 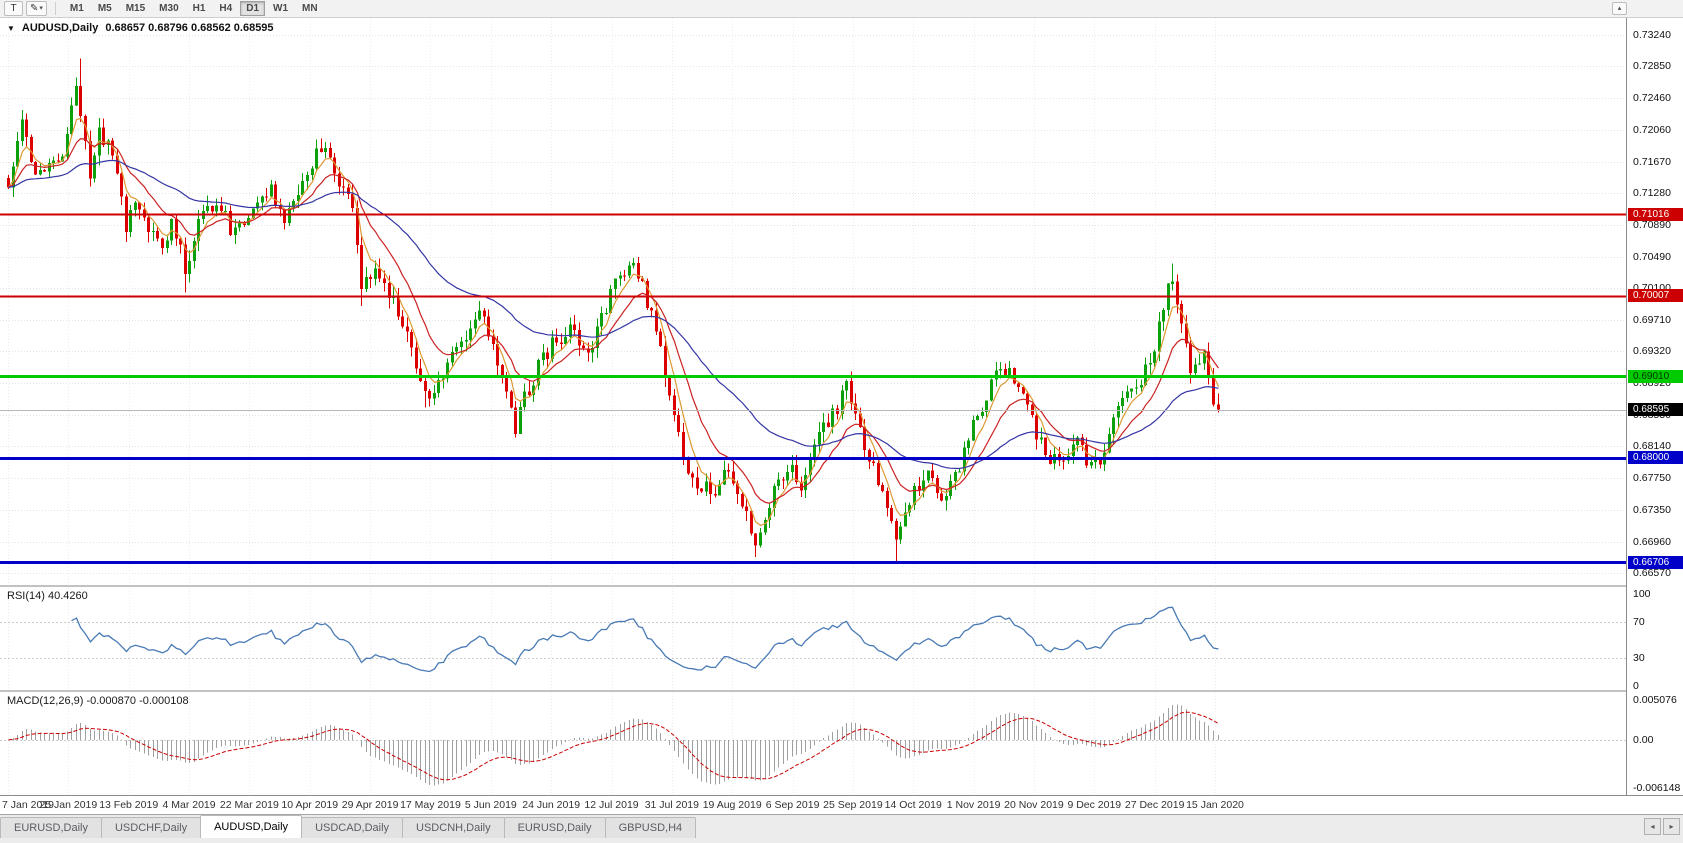 What do you see at coordinates (189, 28) in the screenshot?
I see `chart-ohlc-values: 0.68657 0.68796 0.68562 0.68595` at bounding box center [189, 28].